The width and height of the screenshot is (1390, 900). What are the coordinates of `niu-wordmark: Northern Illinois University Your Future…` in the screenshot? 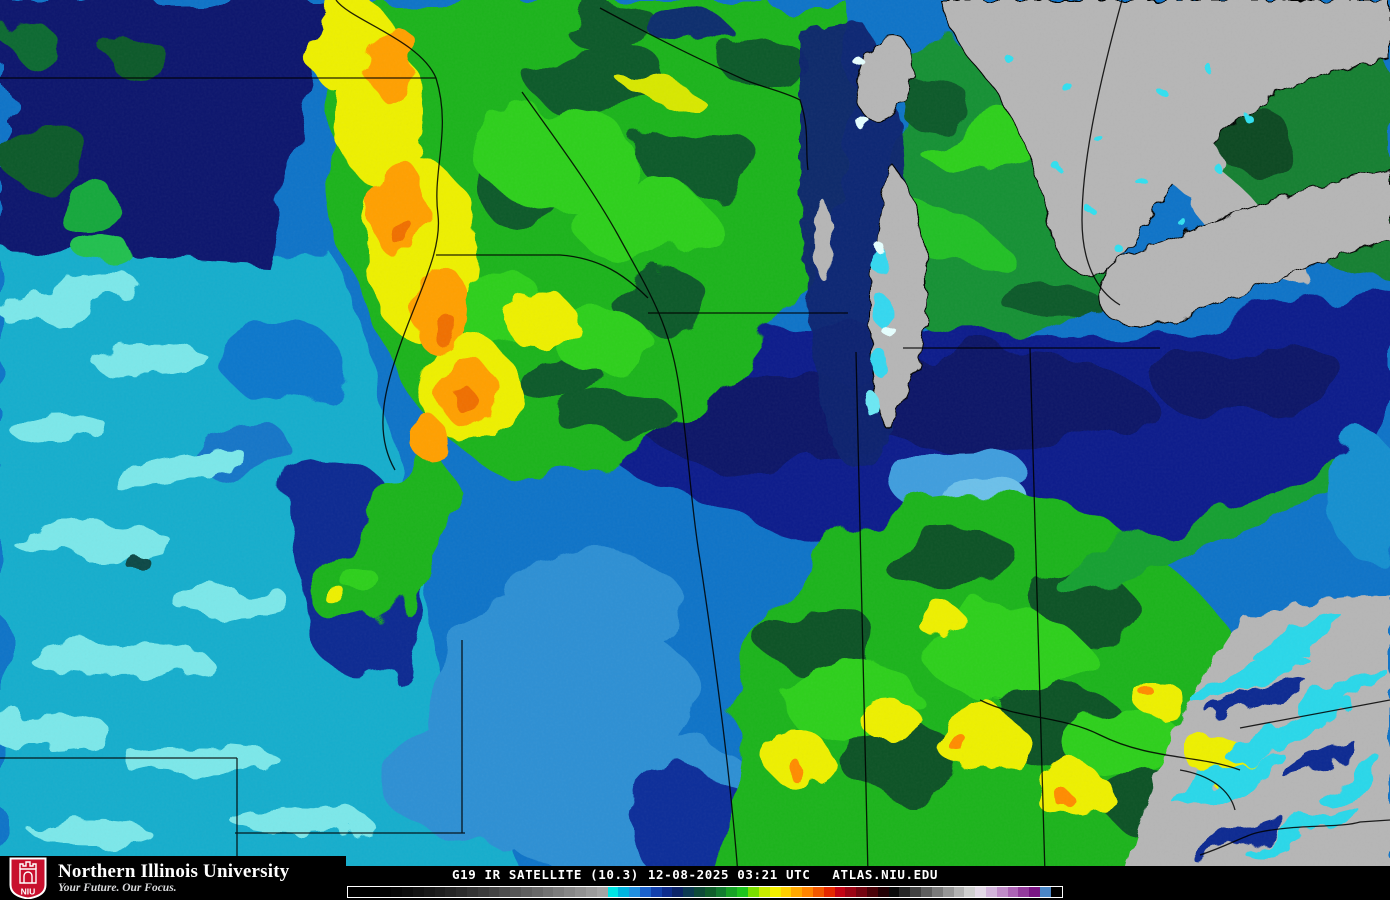 It's located at (174, 877).